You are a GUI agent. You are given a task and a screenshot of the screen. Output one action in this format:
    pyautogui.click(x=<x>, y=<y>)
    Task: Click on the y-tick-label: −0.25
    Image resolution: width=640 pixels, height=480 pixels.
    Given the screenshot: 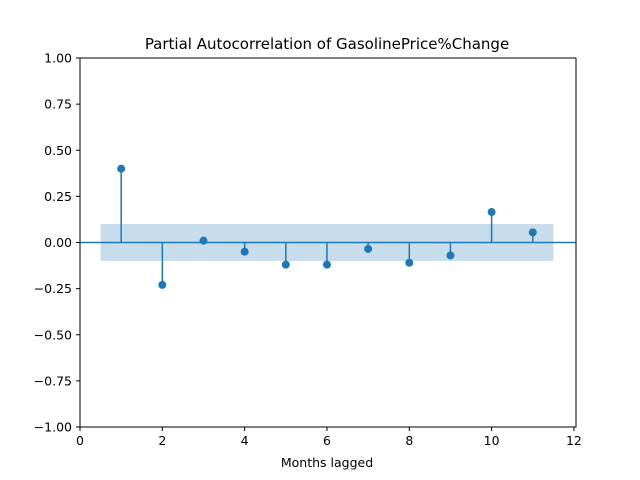 What is the action you would take?
    pyautogui.click(x=53, y=288)
    